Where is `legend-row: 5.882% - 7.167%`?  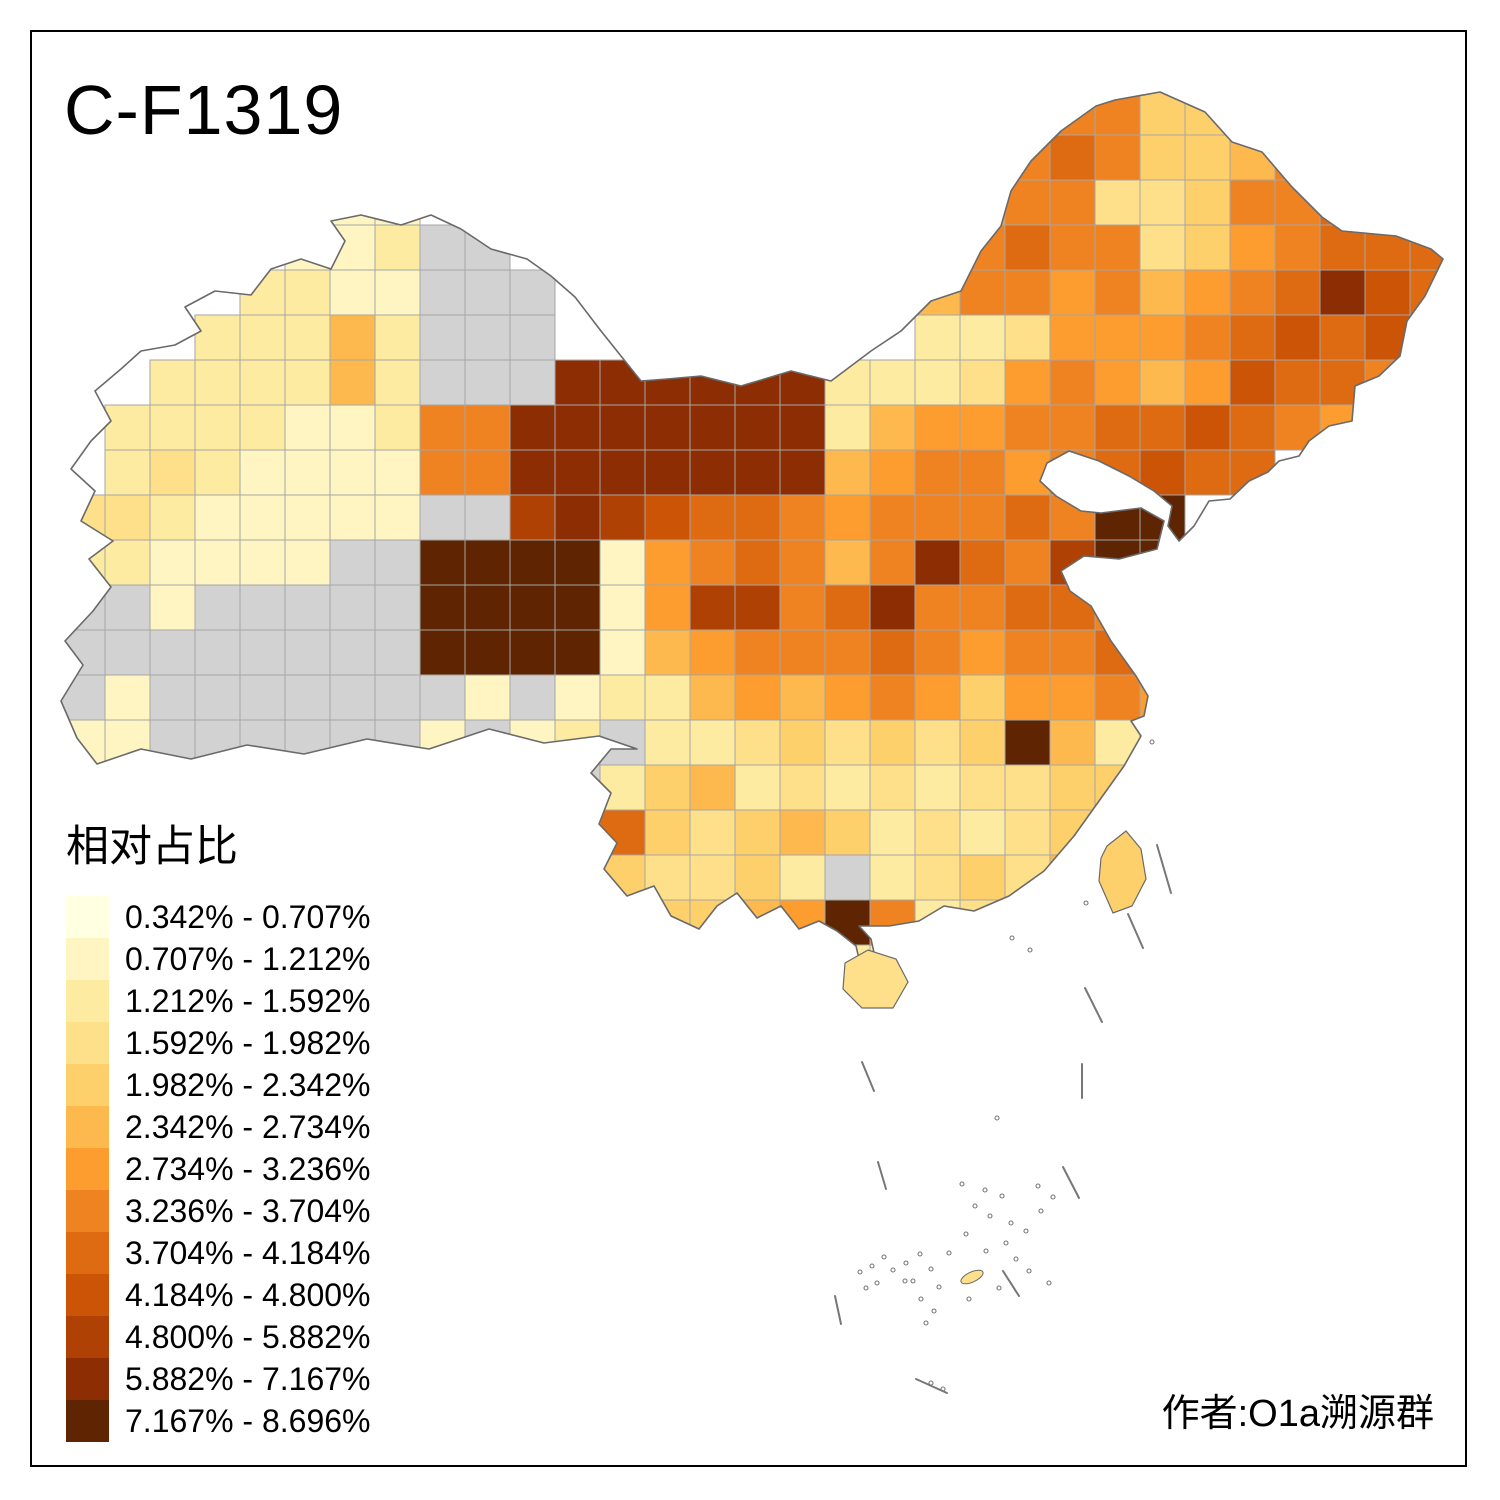 legend-row: 5.882% - 7.167% is located at coordinates (218, 1379).